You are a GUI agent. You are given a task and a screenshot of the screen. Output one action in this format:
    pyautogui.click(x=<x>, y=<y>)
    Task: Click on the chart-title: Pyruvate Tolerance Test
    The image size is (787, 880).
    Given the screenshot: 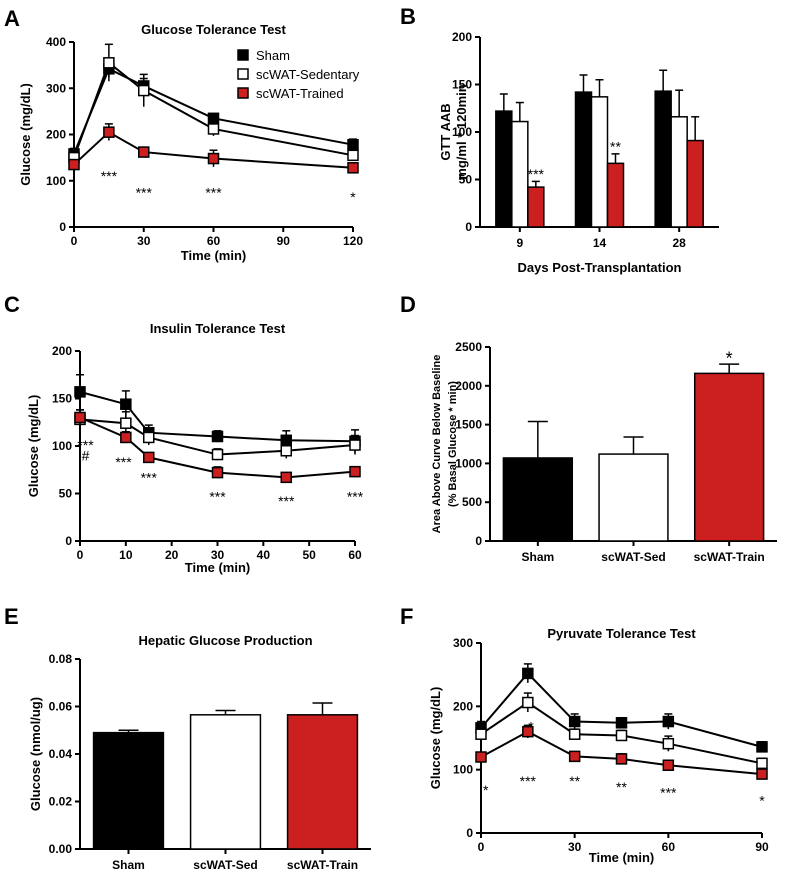 What is the action you would take?
    pyautogui.click(x=621, y=633)
    